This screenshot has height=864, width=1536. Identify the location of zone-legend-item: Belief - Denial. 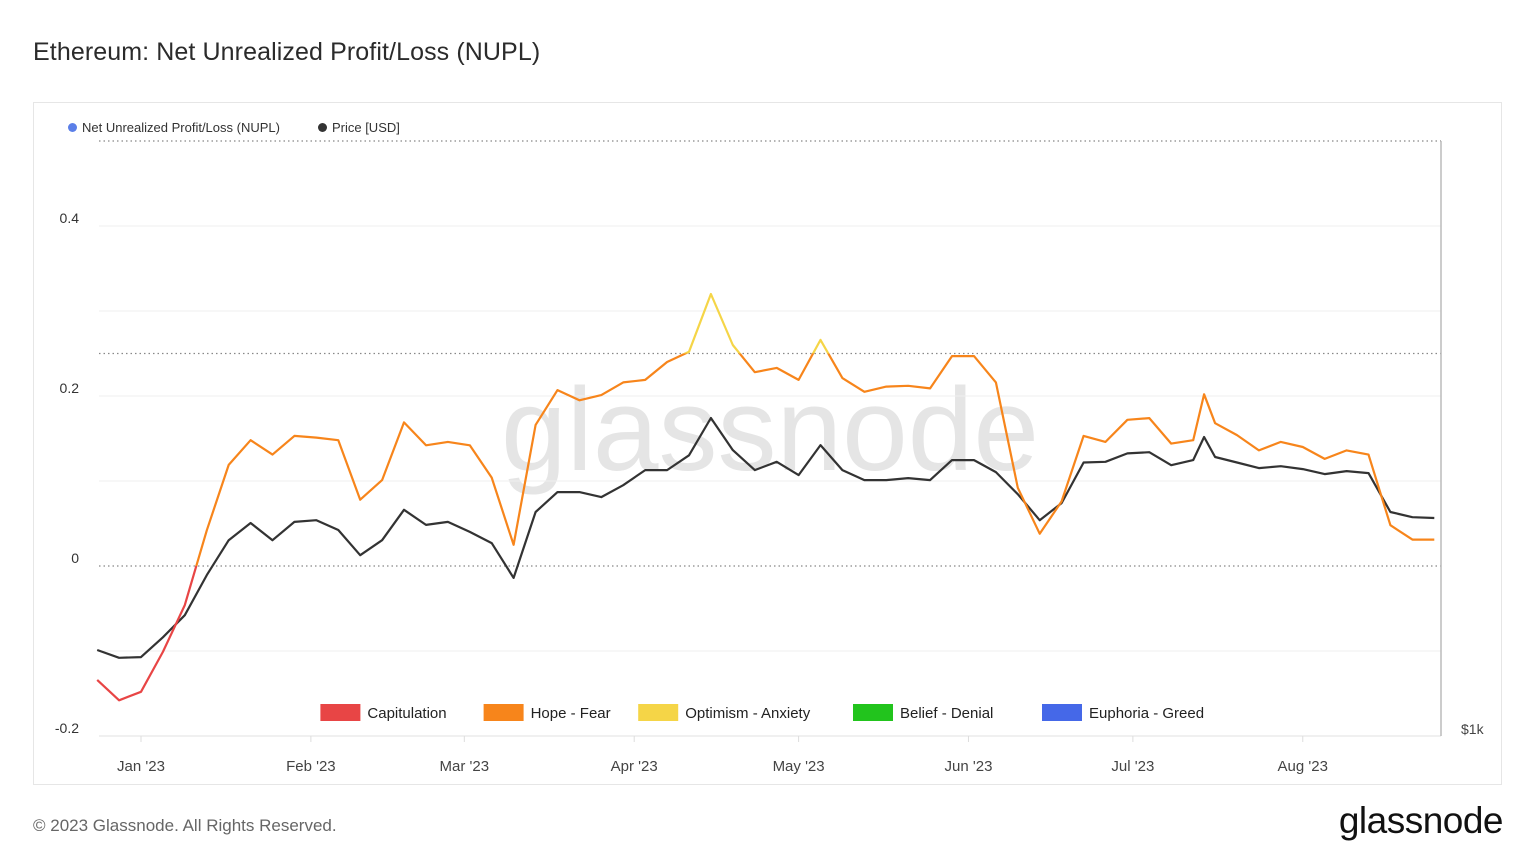
(923, 713).